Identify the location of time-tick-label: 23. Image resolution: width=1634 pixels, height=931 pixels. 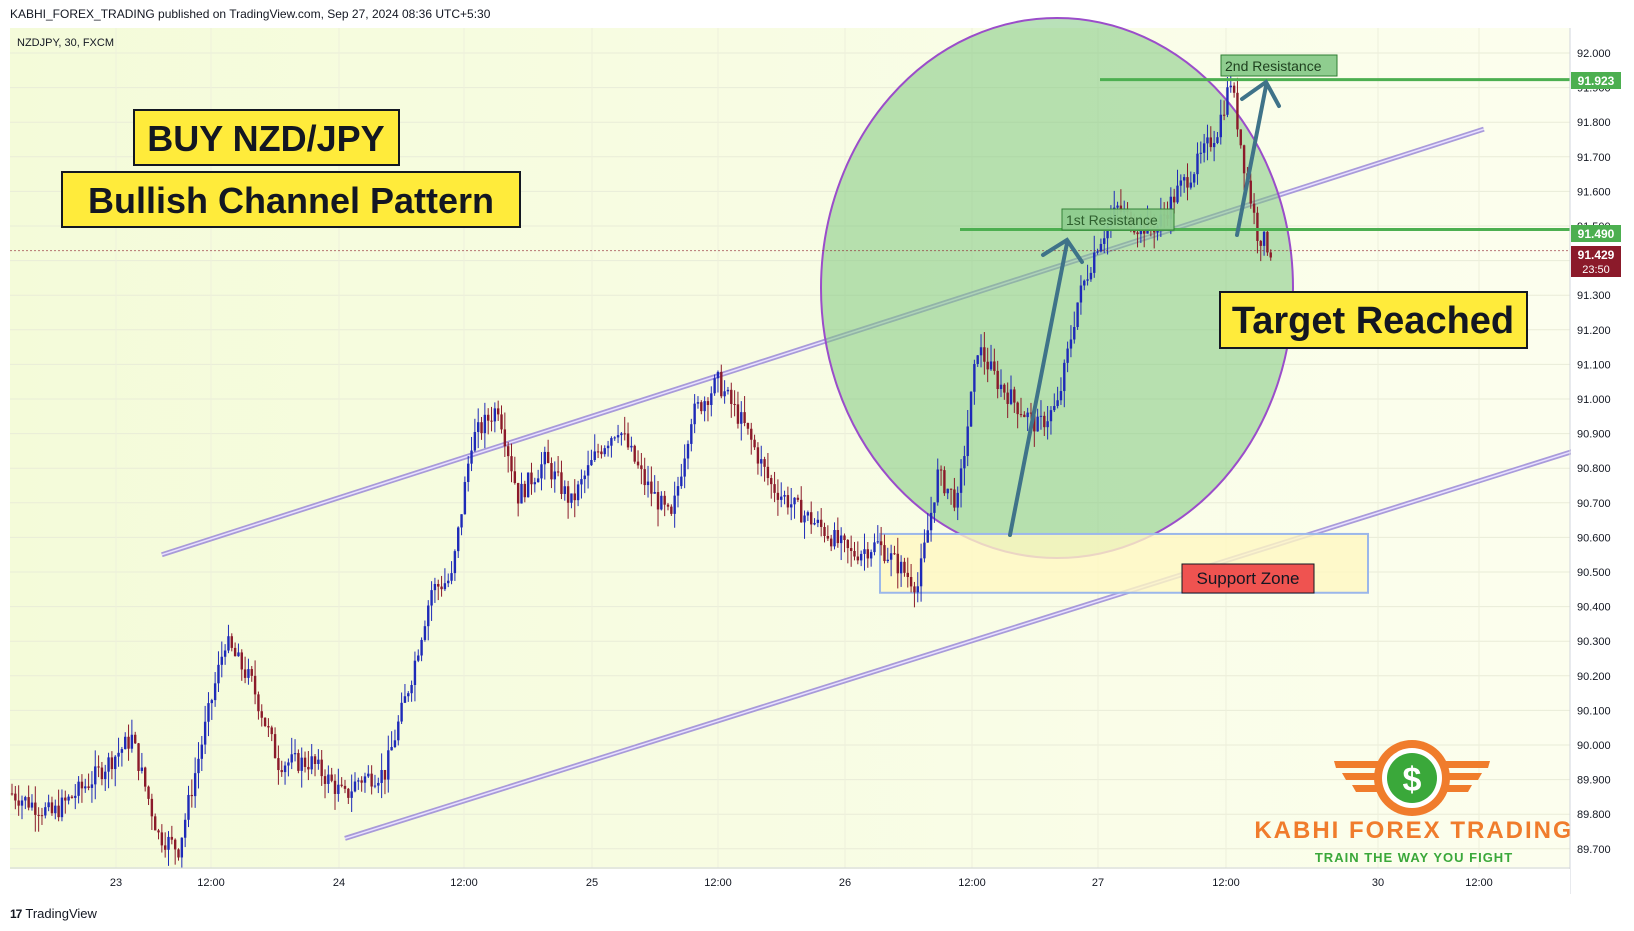
(116, 883).